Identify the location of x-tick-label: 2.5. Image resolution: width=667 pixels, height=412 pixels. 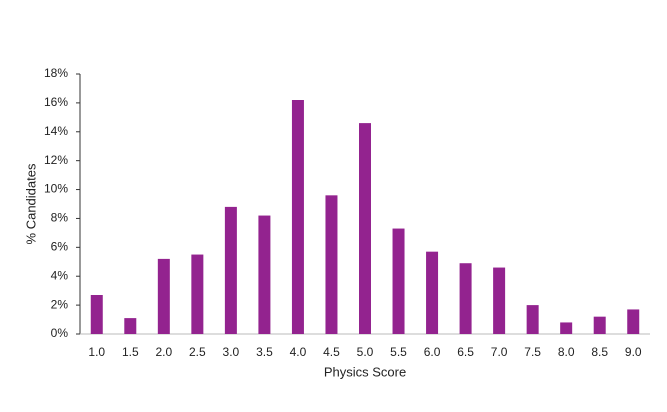
(197, 352).